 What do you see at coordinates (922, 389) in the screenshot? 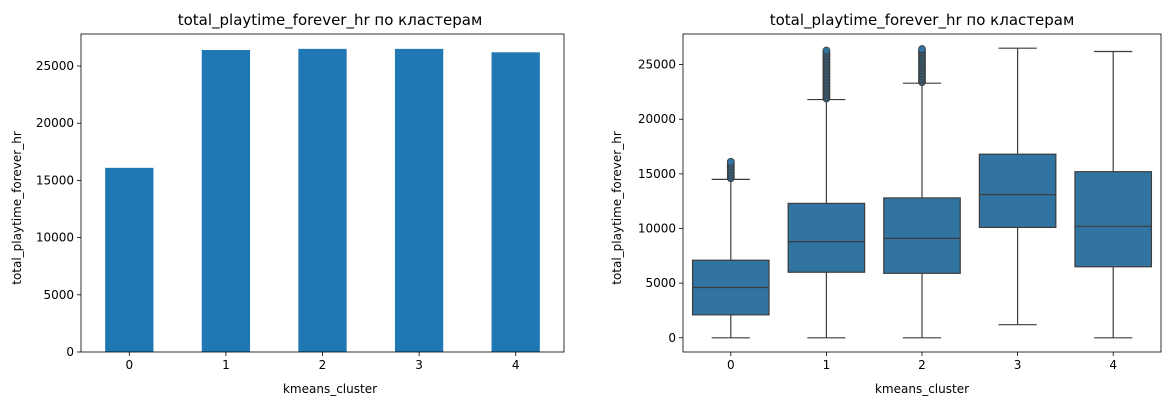
I see `box-plot-xlabel: kmeans_cluster` at bounding box center [922, 389].